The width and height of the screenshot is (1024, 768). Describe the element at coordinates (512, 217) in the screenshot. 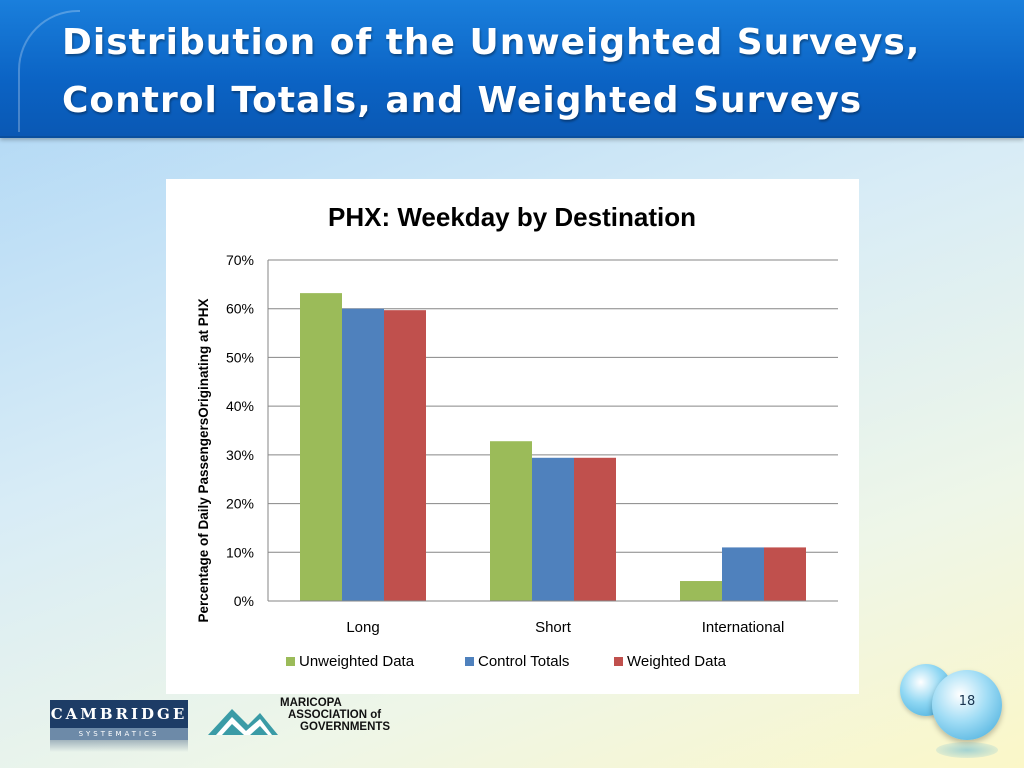

I see `chart-title: PHX: Weekday by Destination` at that location.